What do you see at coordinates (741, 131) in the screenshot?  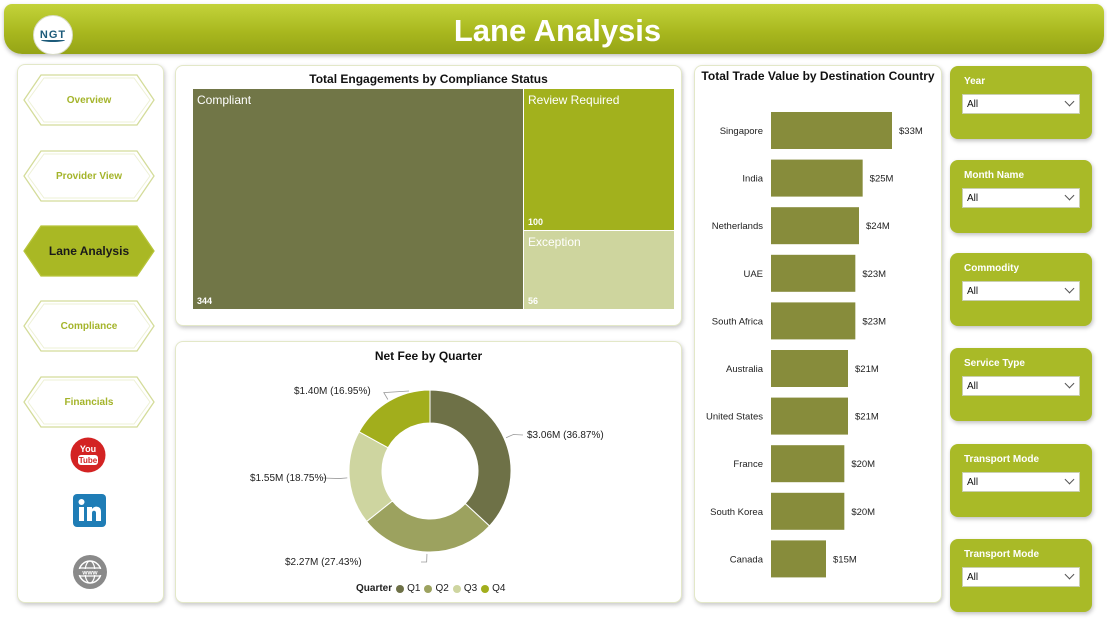 I see `bar-category-label: Singapore` at bounding box center [741, 131].